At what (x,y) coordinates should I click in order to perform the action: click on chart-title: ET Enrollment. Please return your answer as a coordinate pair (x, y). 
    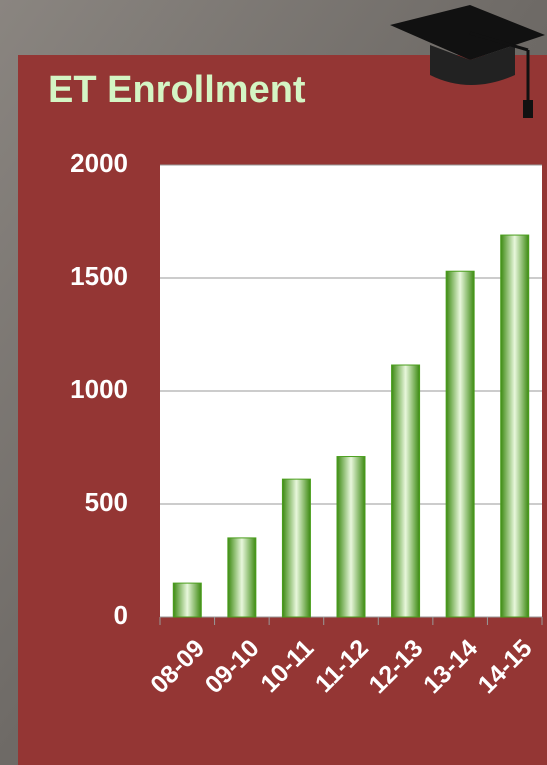
    Looking at the image, I should click on (177, 90).